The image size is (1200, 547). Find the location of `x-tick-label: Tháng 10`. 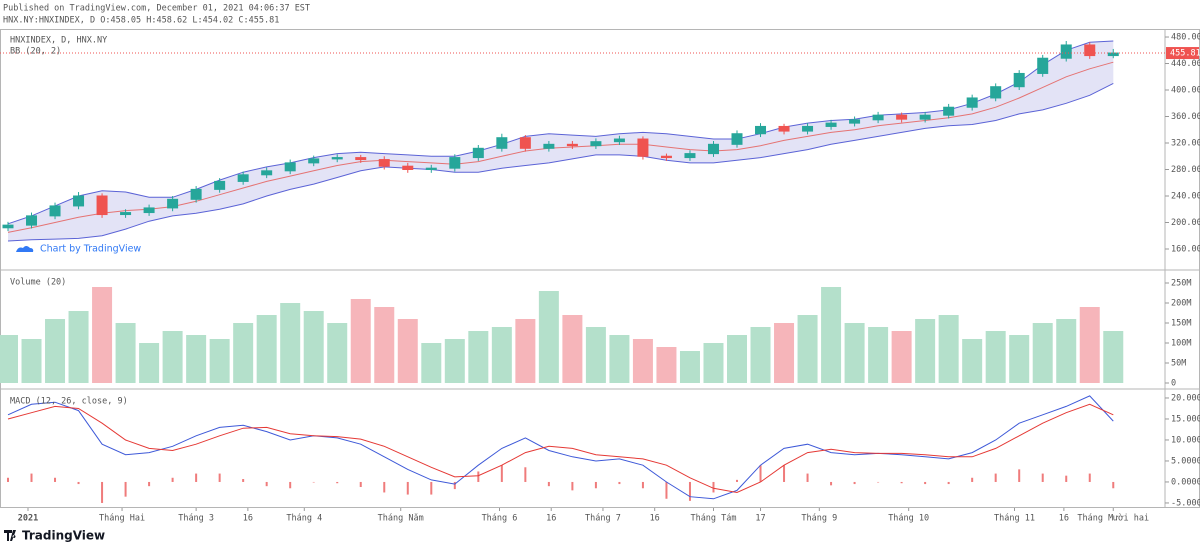

x-tick-label: Tháng 10 is located at coordinates (908, 519).